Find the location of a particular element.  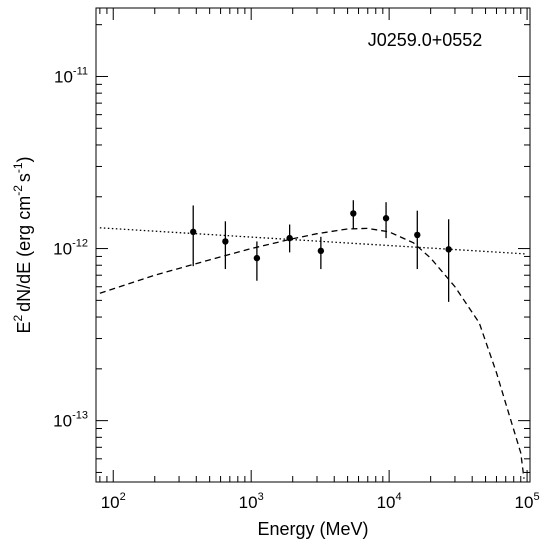

y-label-sup: -1 is located at coordinates (18, 167).